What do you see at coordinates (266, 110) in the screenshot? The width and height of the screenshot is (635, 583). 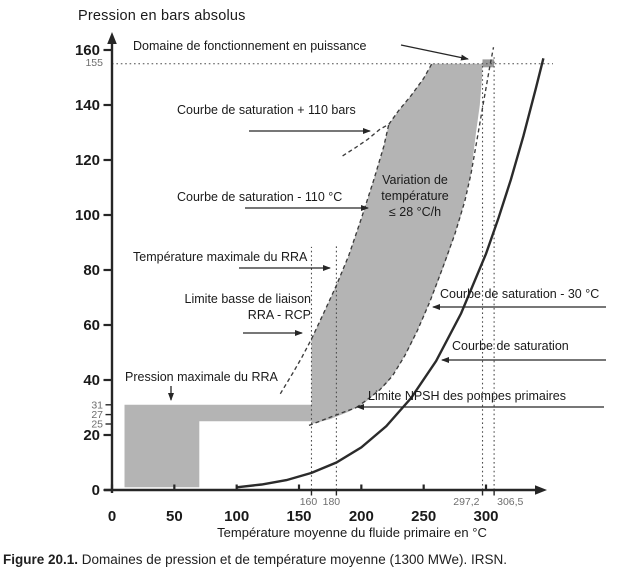 I see `label-sat-plus-110: Courbe de saturation + 110 bars` at bounding box center [266, 110].